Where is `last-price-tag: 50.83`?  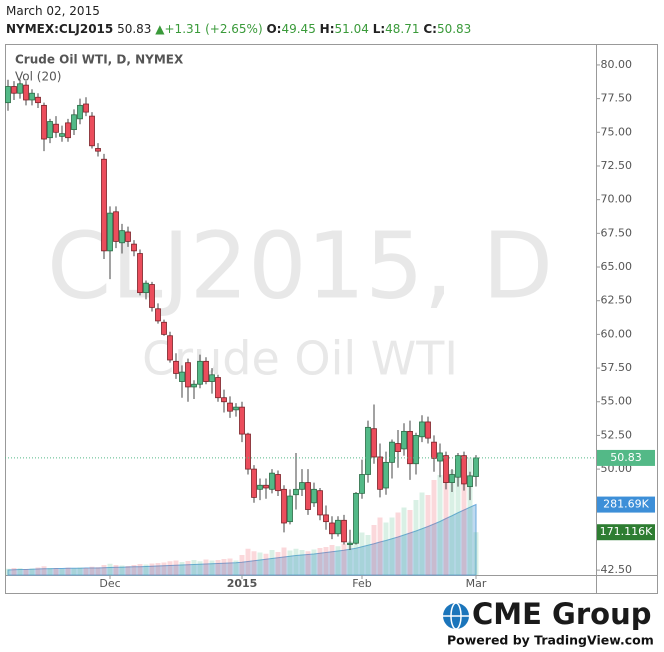 last-price-tag: 50.83 is located at coordinates (626, 457).